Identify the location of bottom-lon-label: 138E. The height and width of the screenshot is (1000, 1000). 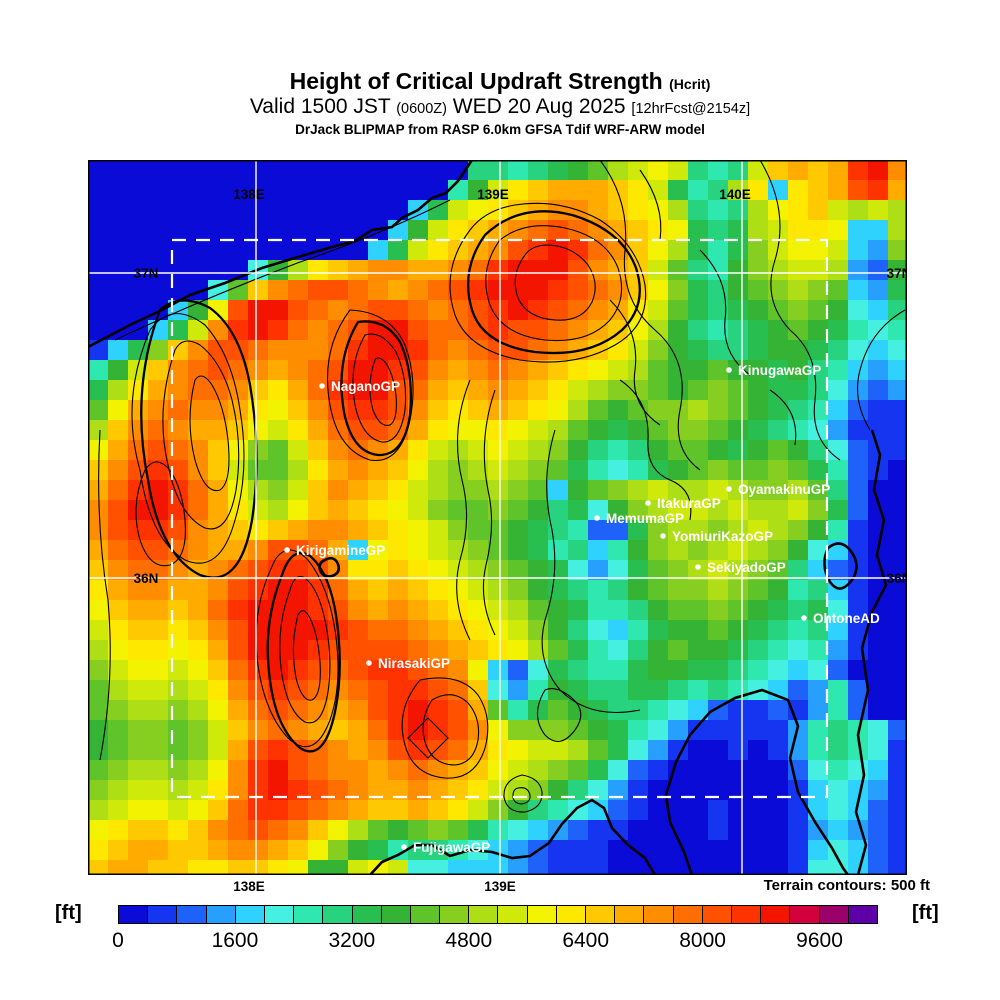
(249, 886).